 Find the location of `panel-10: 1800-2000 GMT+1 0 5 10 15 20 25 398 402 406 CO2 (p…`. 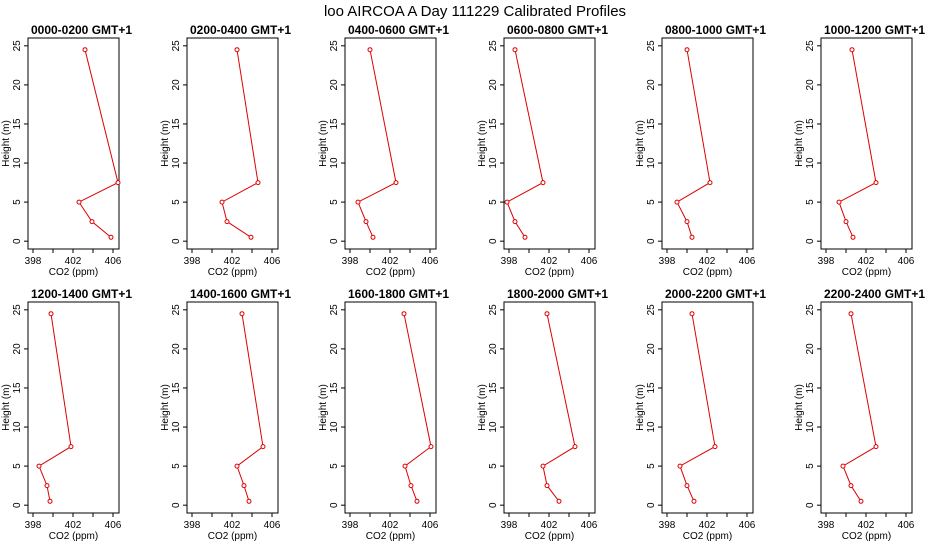

panel-10: 1800-2000 GMT+1 0 5 10 15 20 25 398 402 406 CO2 (p… is located at coordinates (542, 414).